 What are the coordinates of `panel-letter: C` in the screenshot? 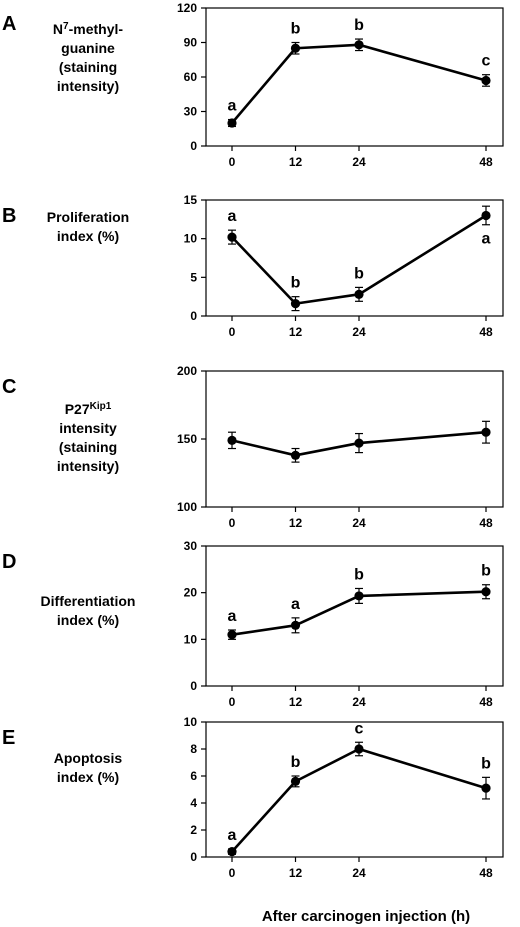 It's located at (9, 387).